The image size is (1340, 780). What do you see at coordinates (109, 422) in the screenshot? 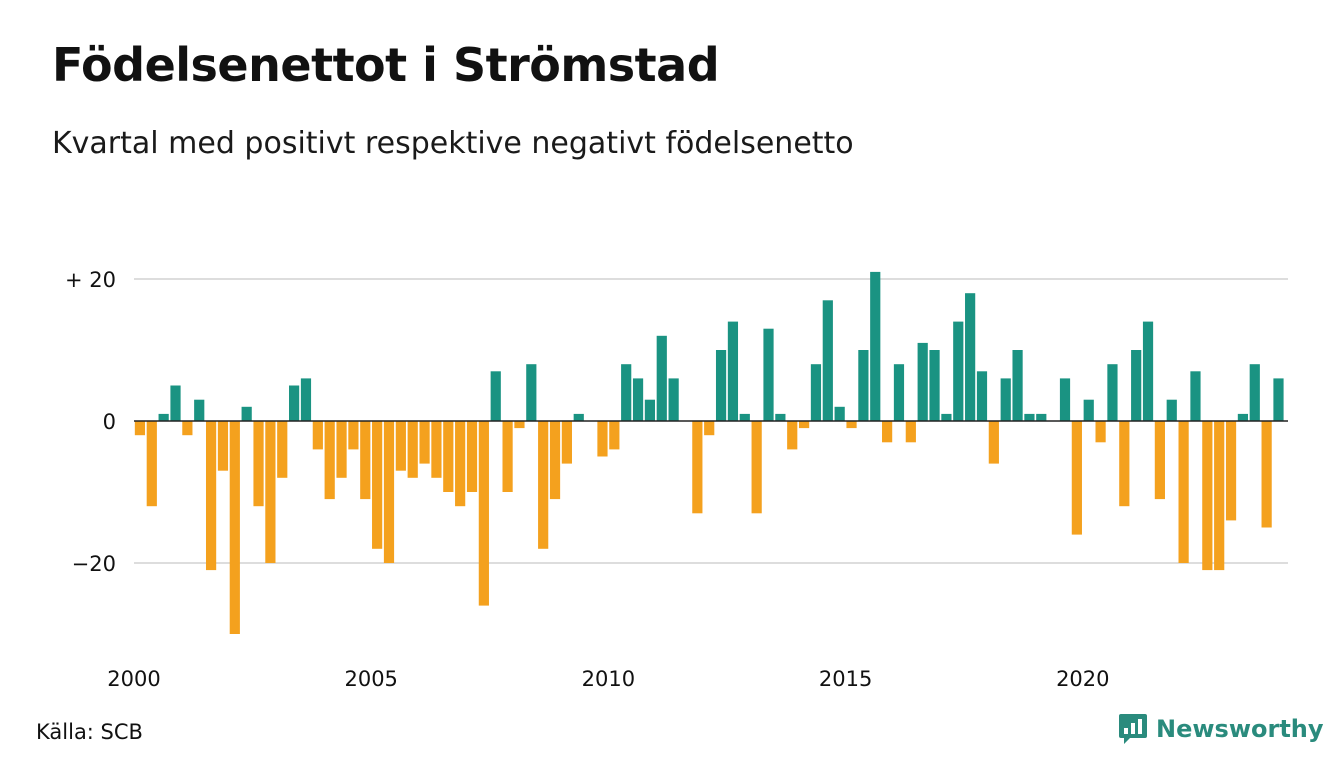
I see `y-tick-label: 0` at bounding box center [109, 422].